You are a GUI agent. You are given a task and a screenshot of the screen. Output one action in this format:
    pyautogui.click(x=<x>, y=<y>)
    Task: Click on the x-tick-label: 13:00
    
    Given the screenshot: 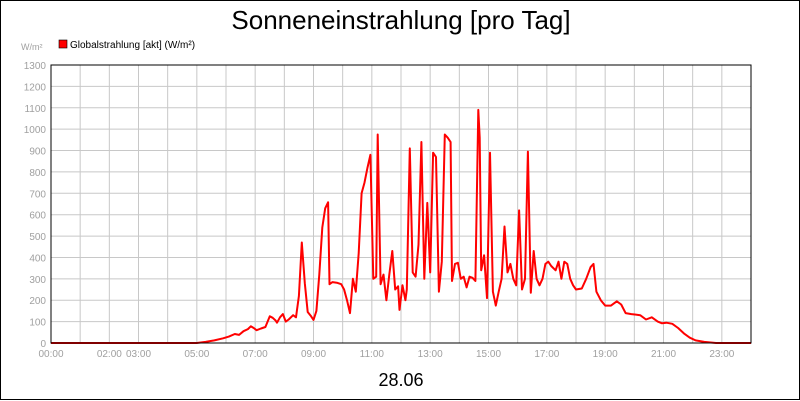 What is the action you would take?
    pyautogui.click(x=430, y=354)
    